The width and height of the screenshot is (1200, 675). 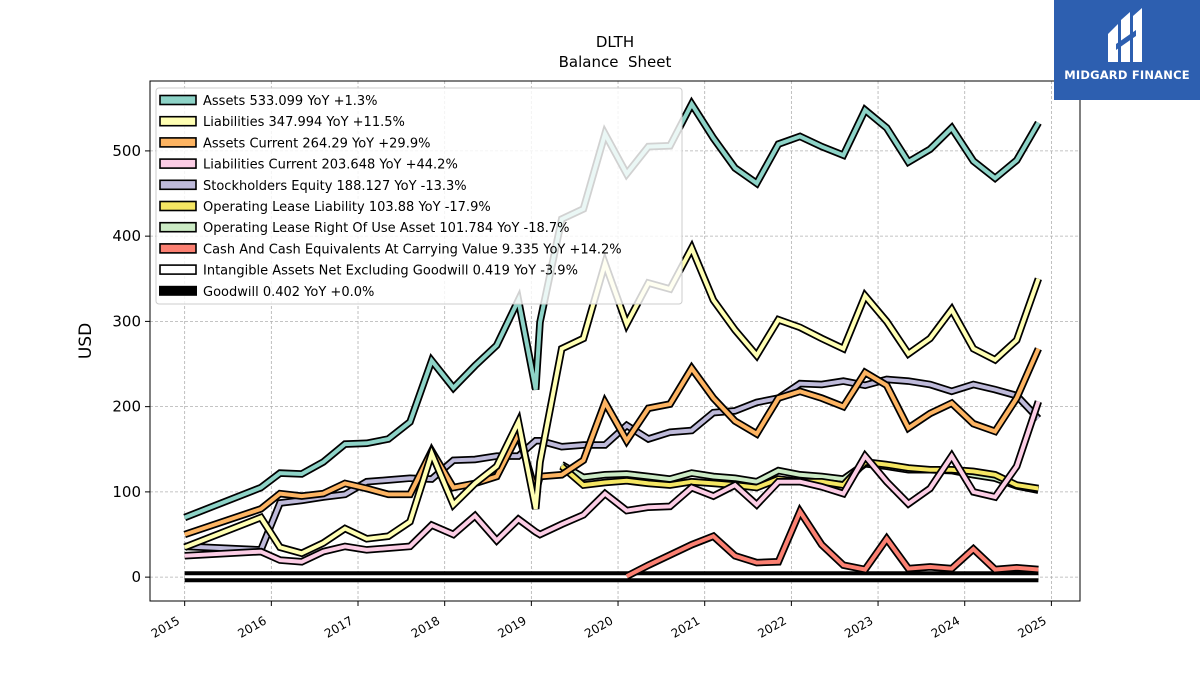 I want to click on chart-title: DLTH, so click(x=615, y=42).